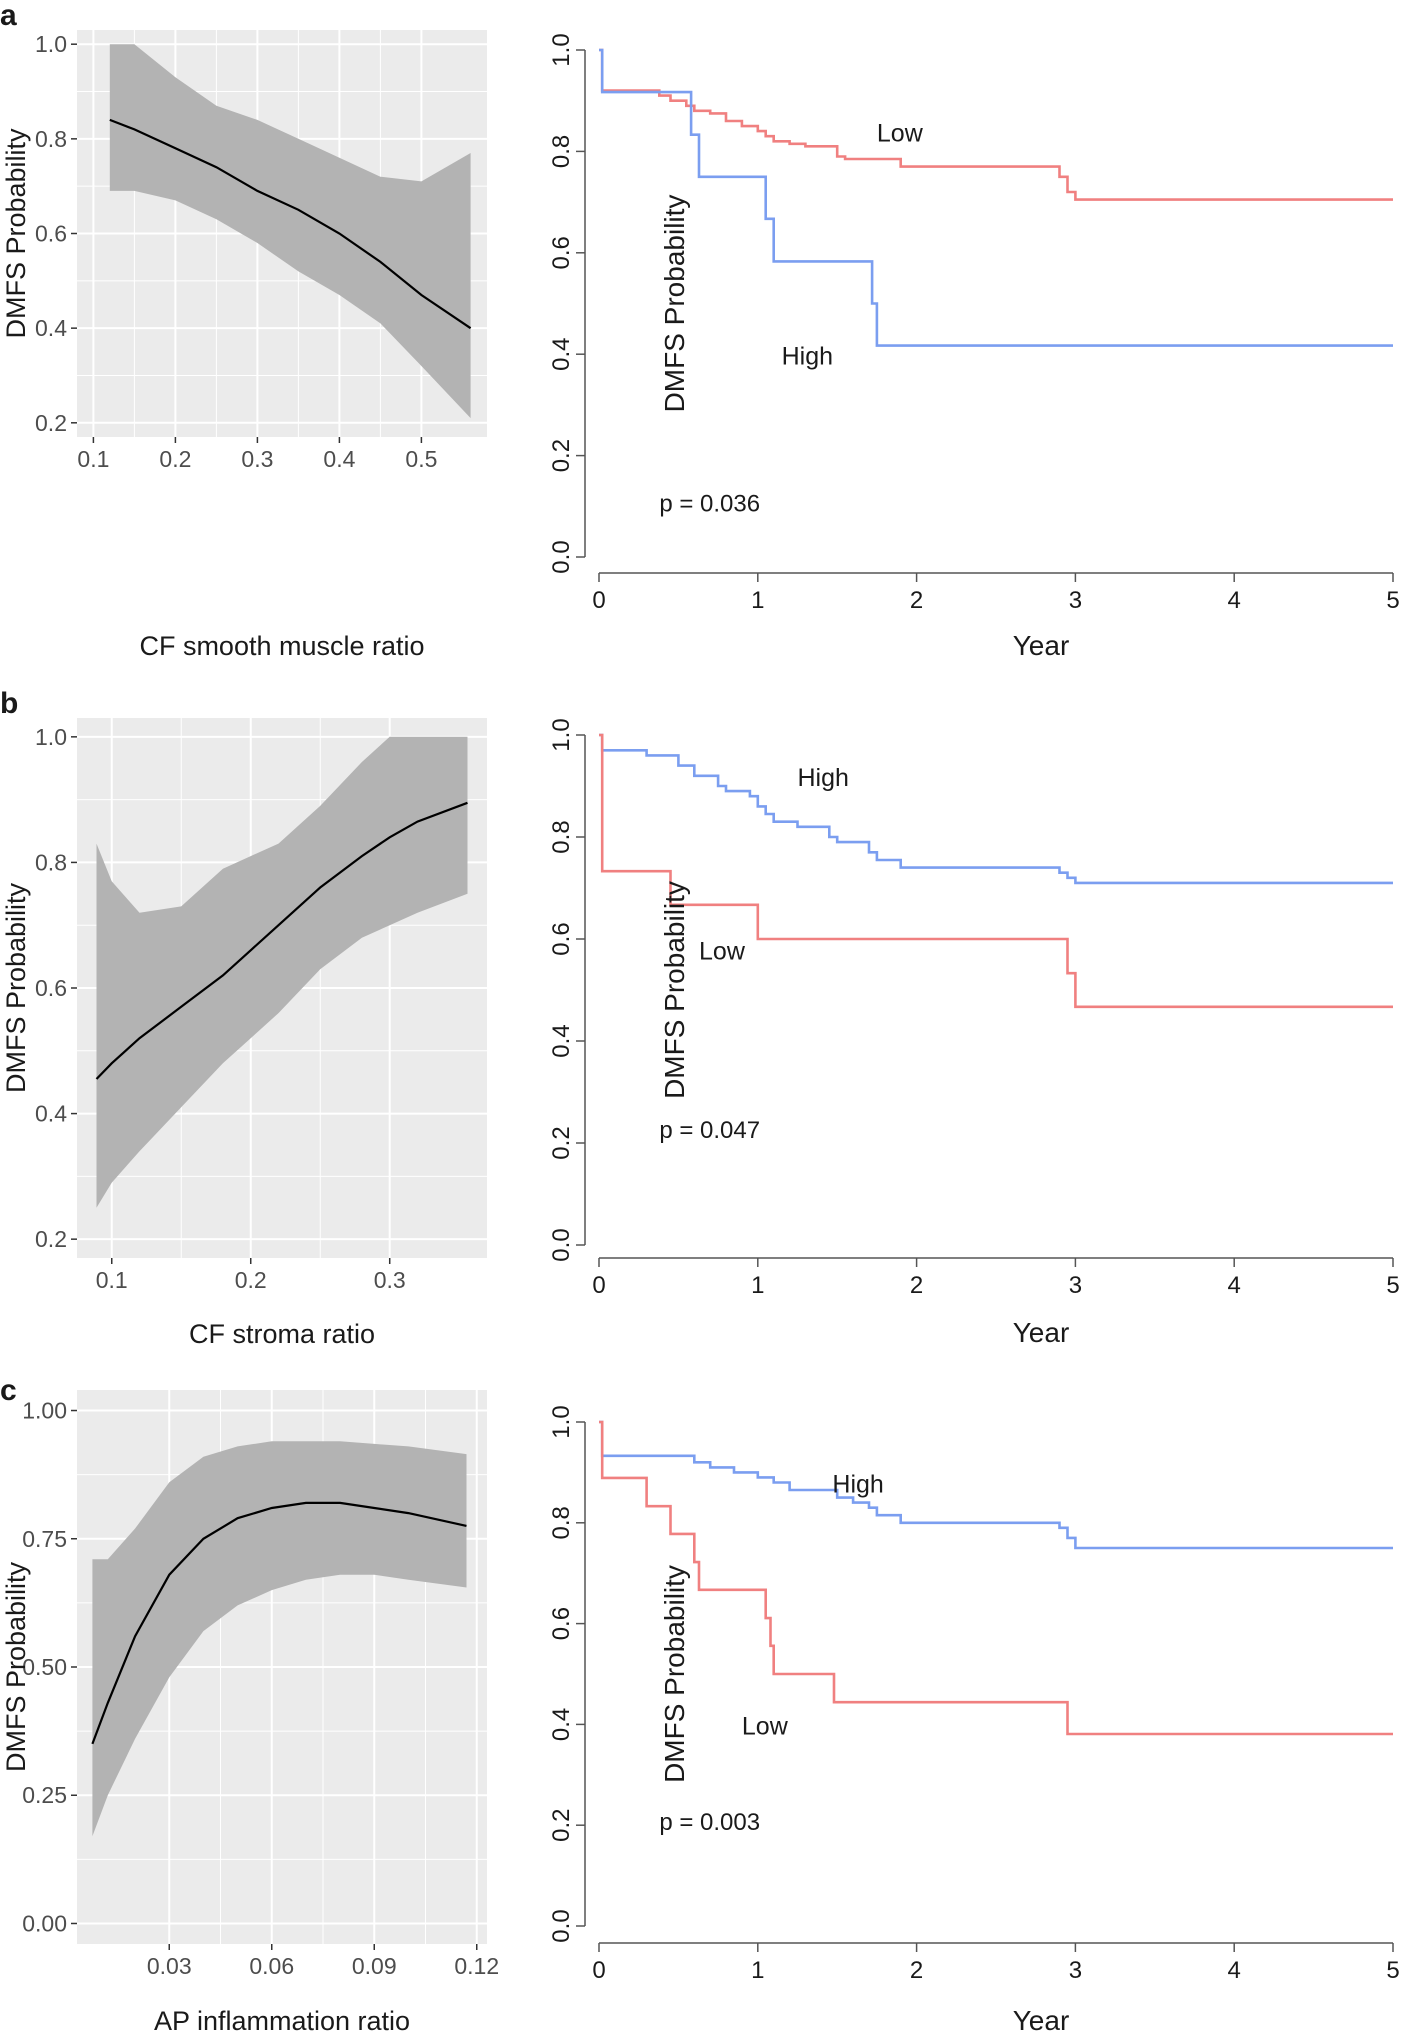 The image size is (1408, 2040). I want to click on panel-label-b: b, so click(9, 703).